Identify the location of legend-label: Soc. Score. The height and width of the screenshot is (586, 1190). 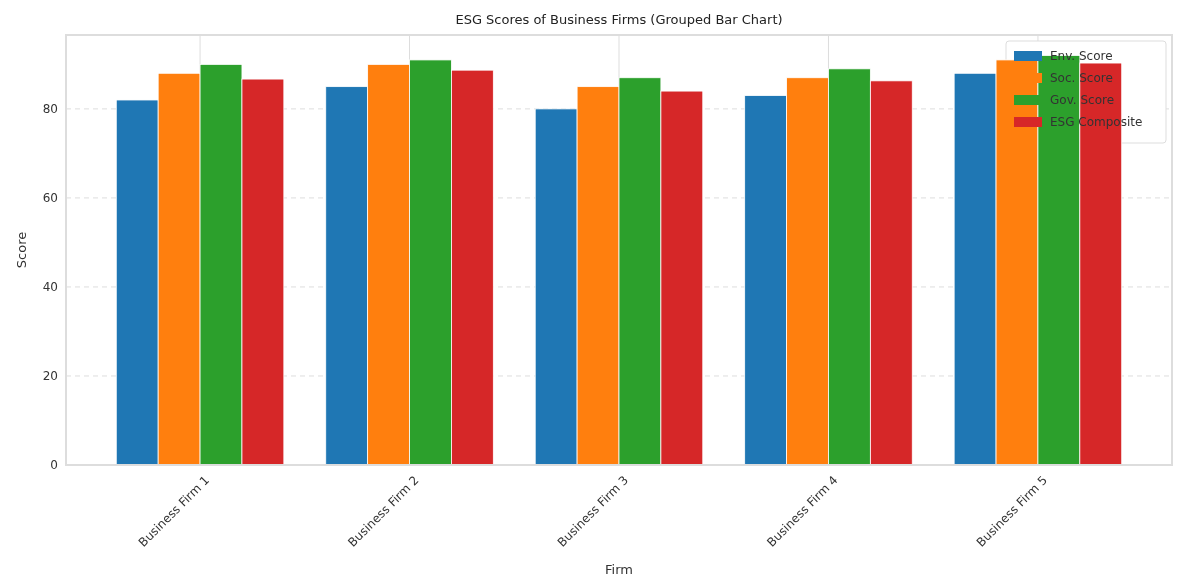
(1081, 78).